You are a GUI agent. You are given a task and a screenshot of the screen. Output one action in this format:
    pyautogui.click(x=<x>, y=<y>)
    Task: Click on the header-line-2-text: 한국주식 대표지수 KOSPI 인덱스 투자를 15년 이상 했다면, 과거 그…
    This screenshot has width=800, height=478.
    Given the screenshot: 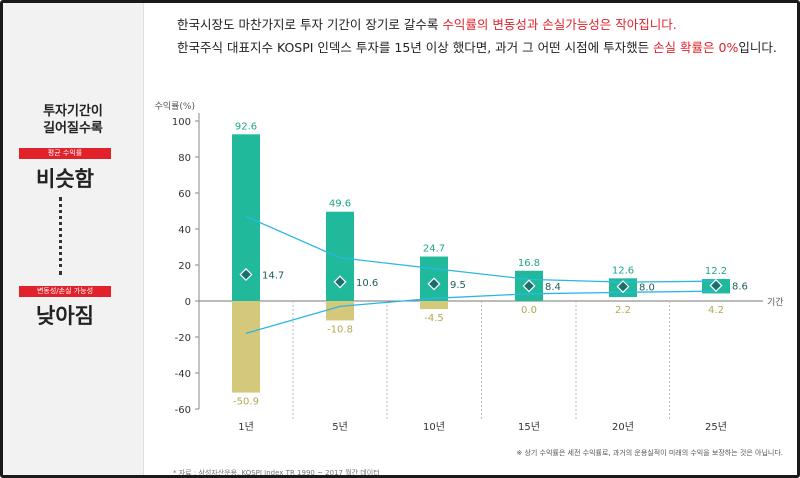 What is the action you would take?
    pyautogui.click(x=415, y=47)
    